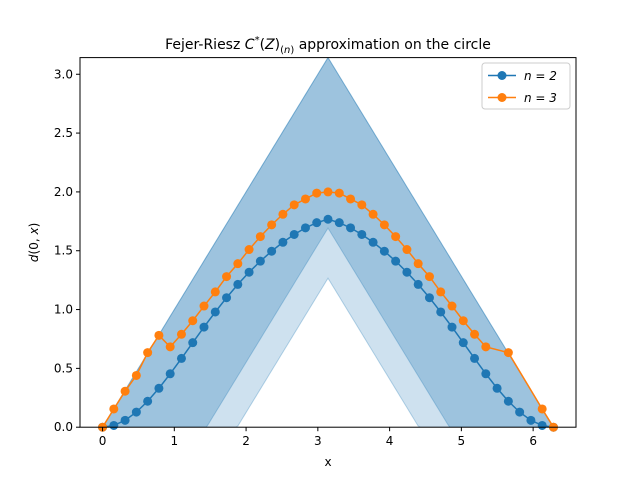  Describe the element at coordinates (318, 441) in the screenshot. I see `x-tick-label: 3` at that location.